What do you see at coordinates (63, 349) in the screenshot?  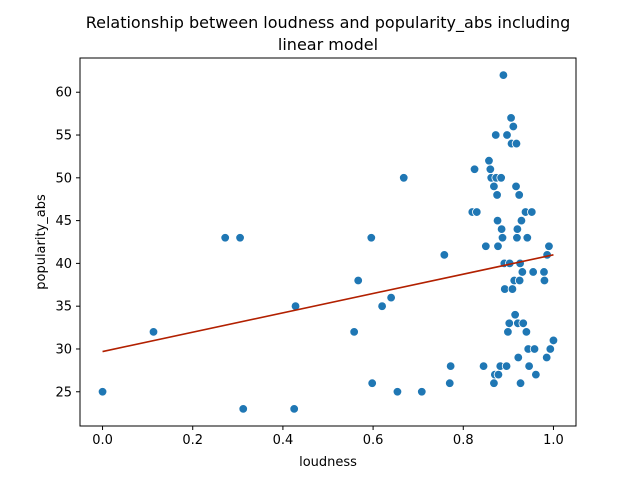 I see `y-tick-label: 30` at bounding box center [63, 349].